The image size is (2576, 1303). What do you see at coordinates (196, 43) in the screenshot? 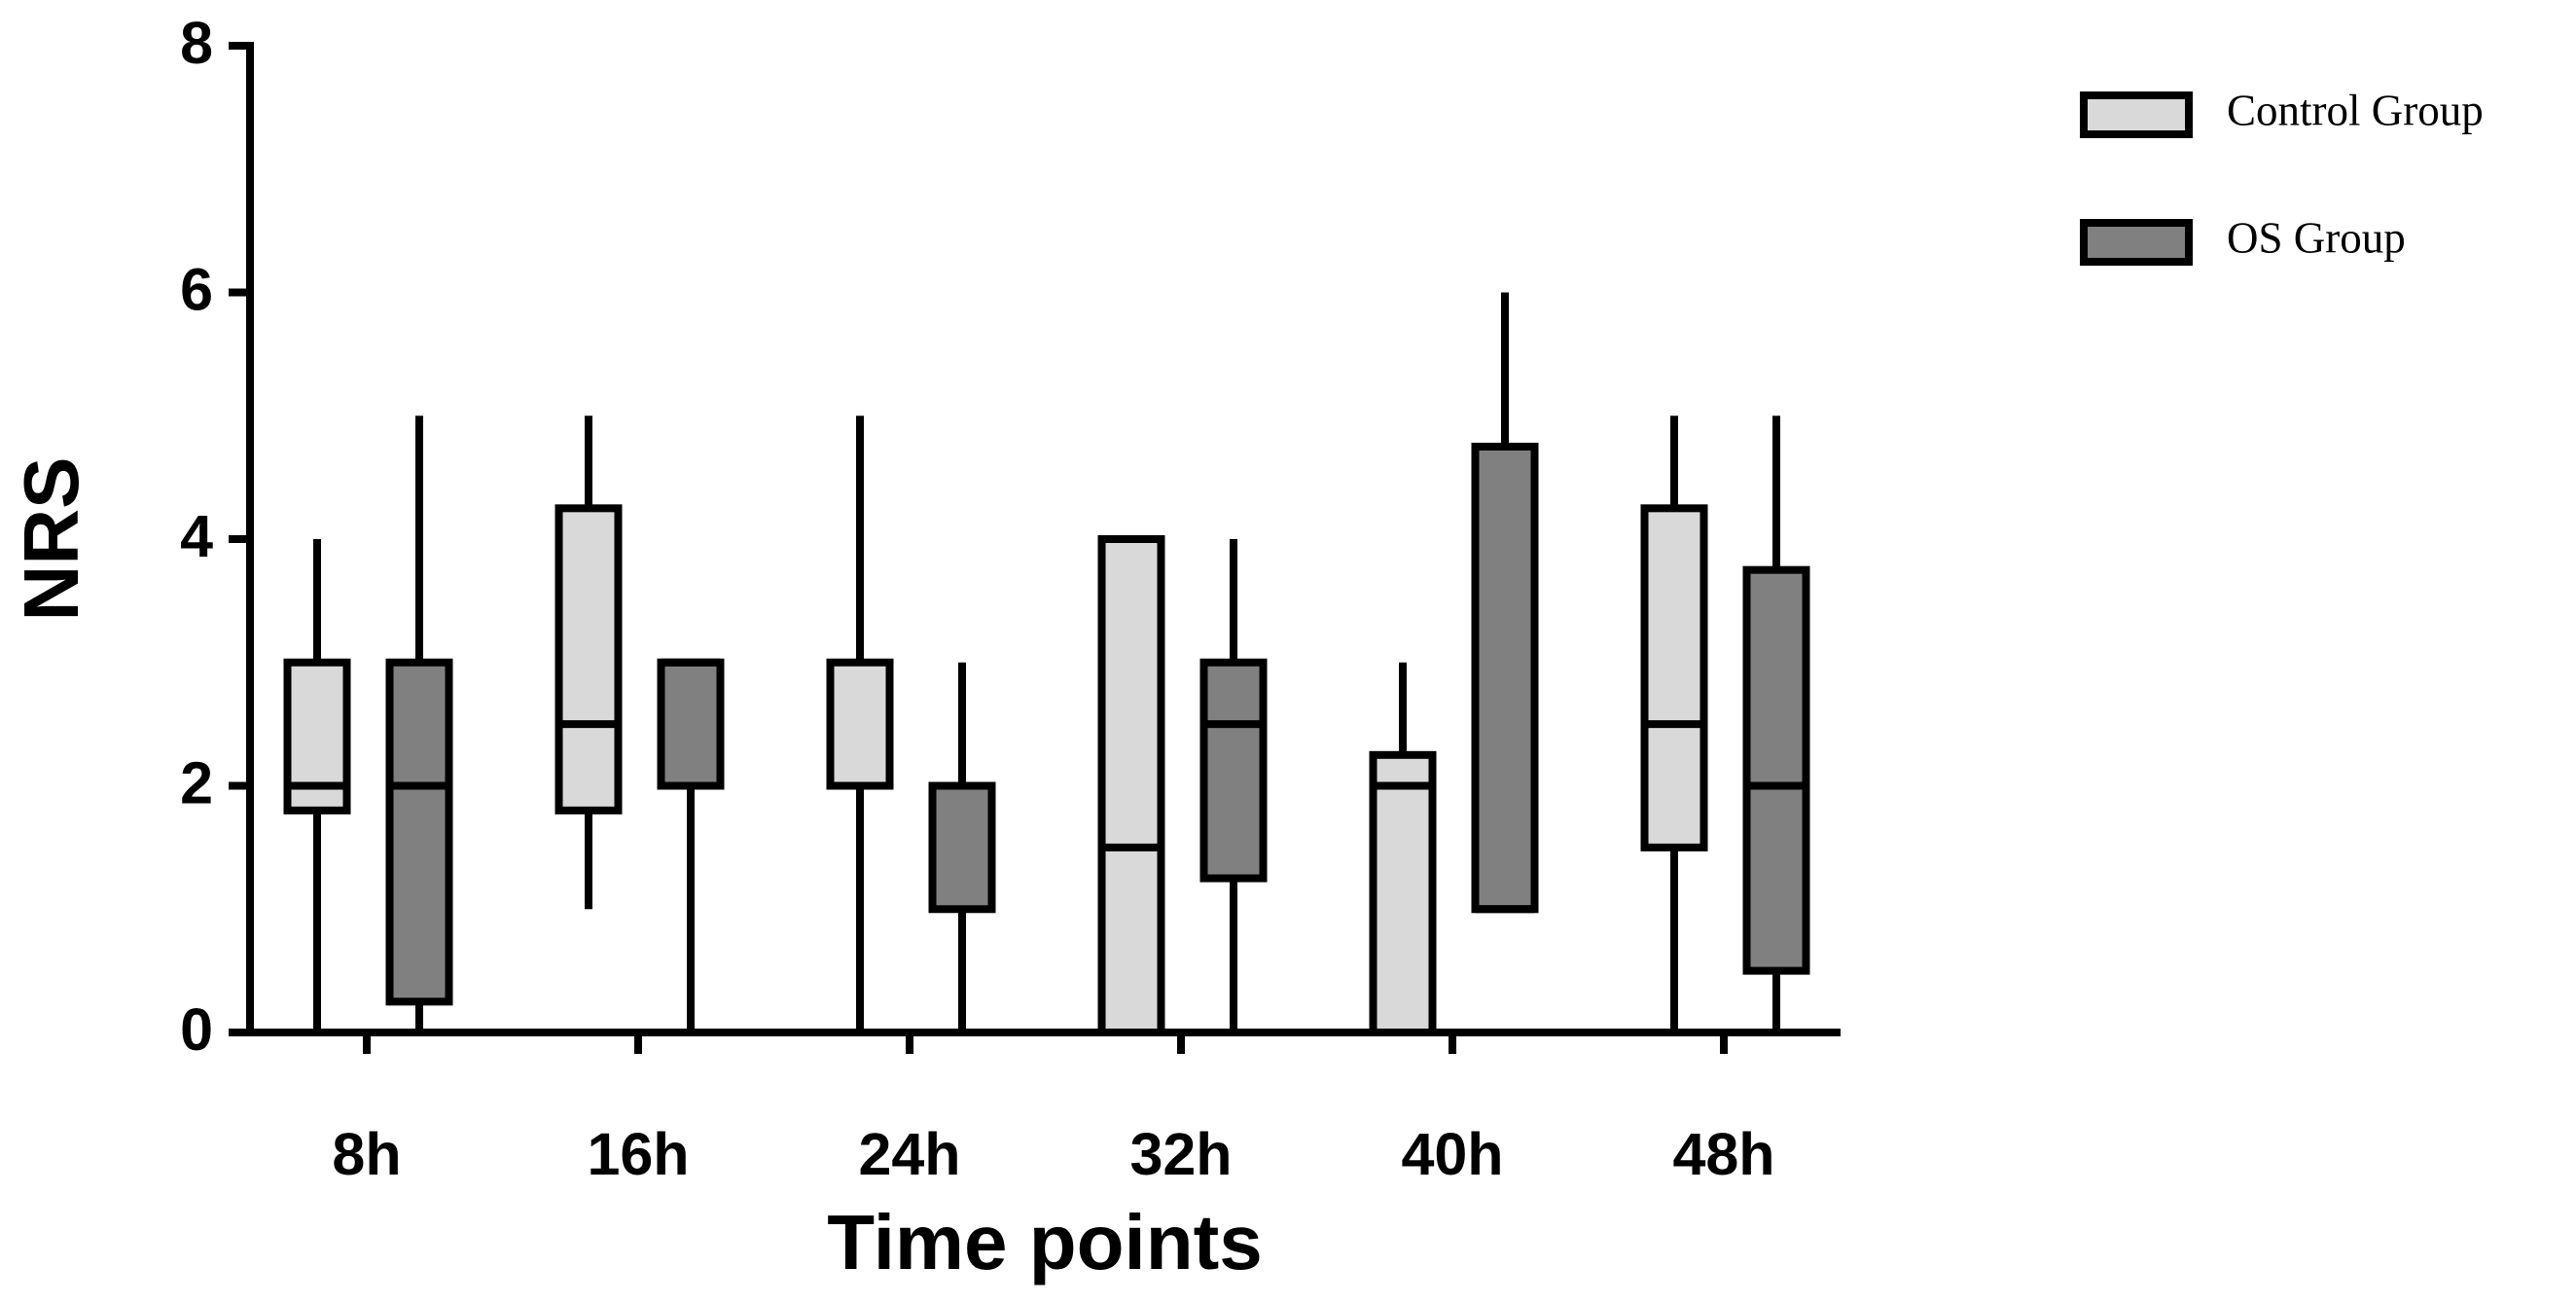
I see `y-tick-label: 8` at bounding box center [196, 43].